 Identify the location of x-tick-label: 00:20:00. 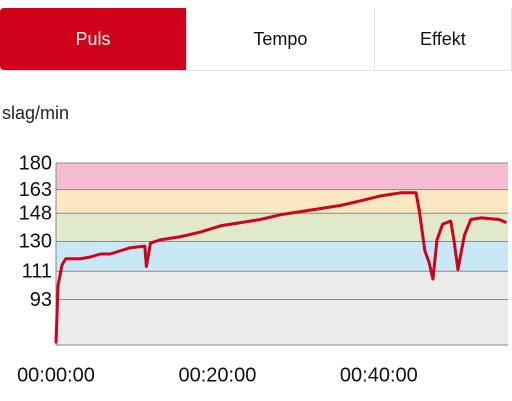
(217, 375).